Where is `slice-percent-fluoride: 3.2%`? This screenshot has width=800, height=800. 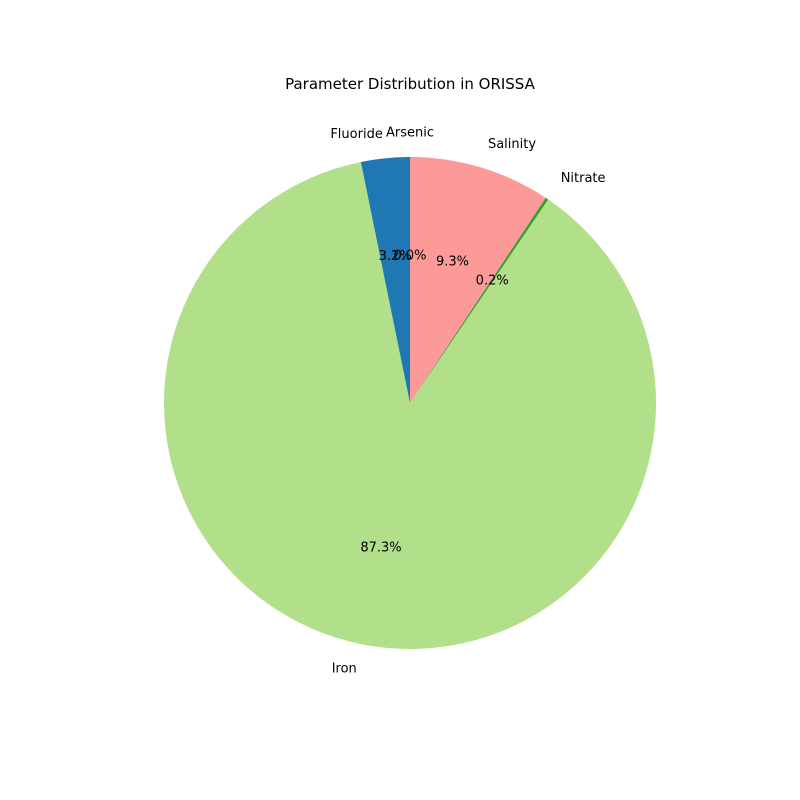
slice-percent-fluoride: 3.2% is located at coordinates (395, 256).